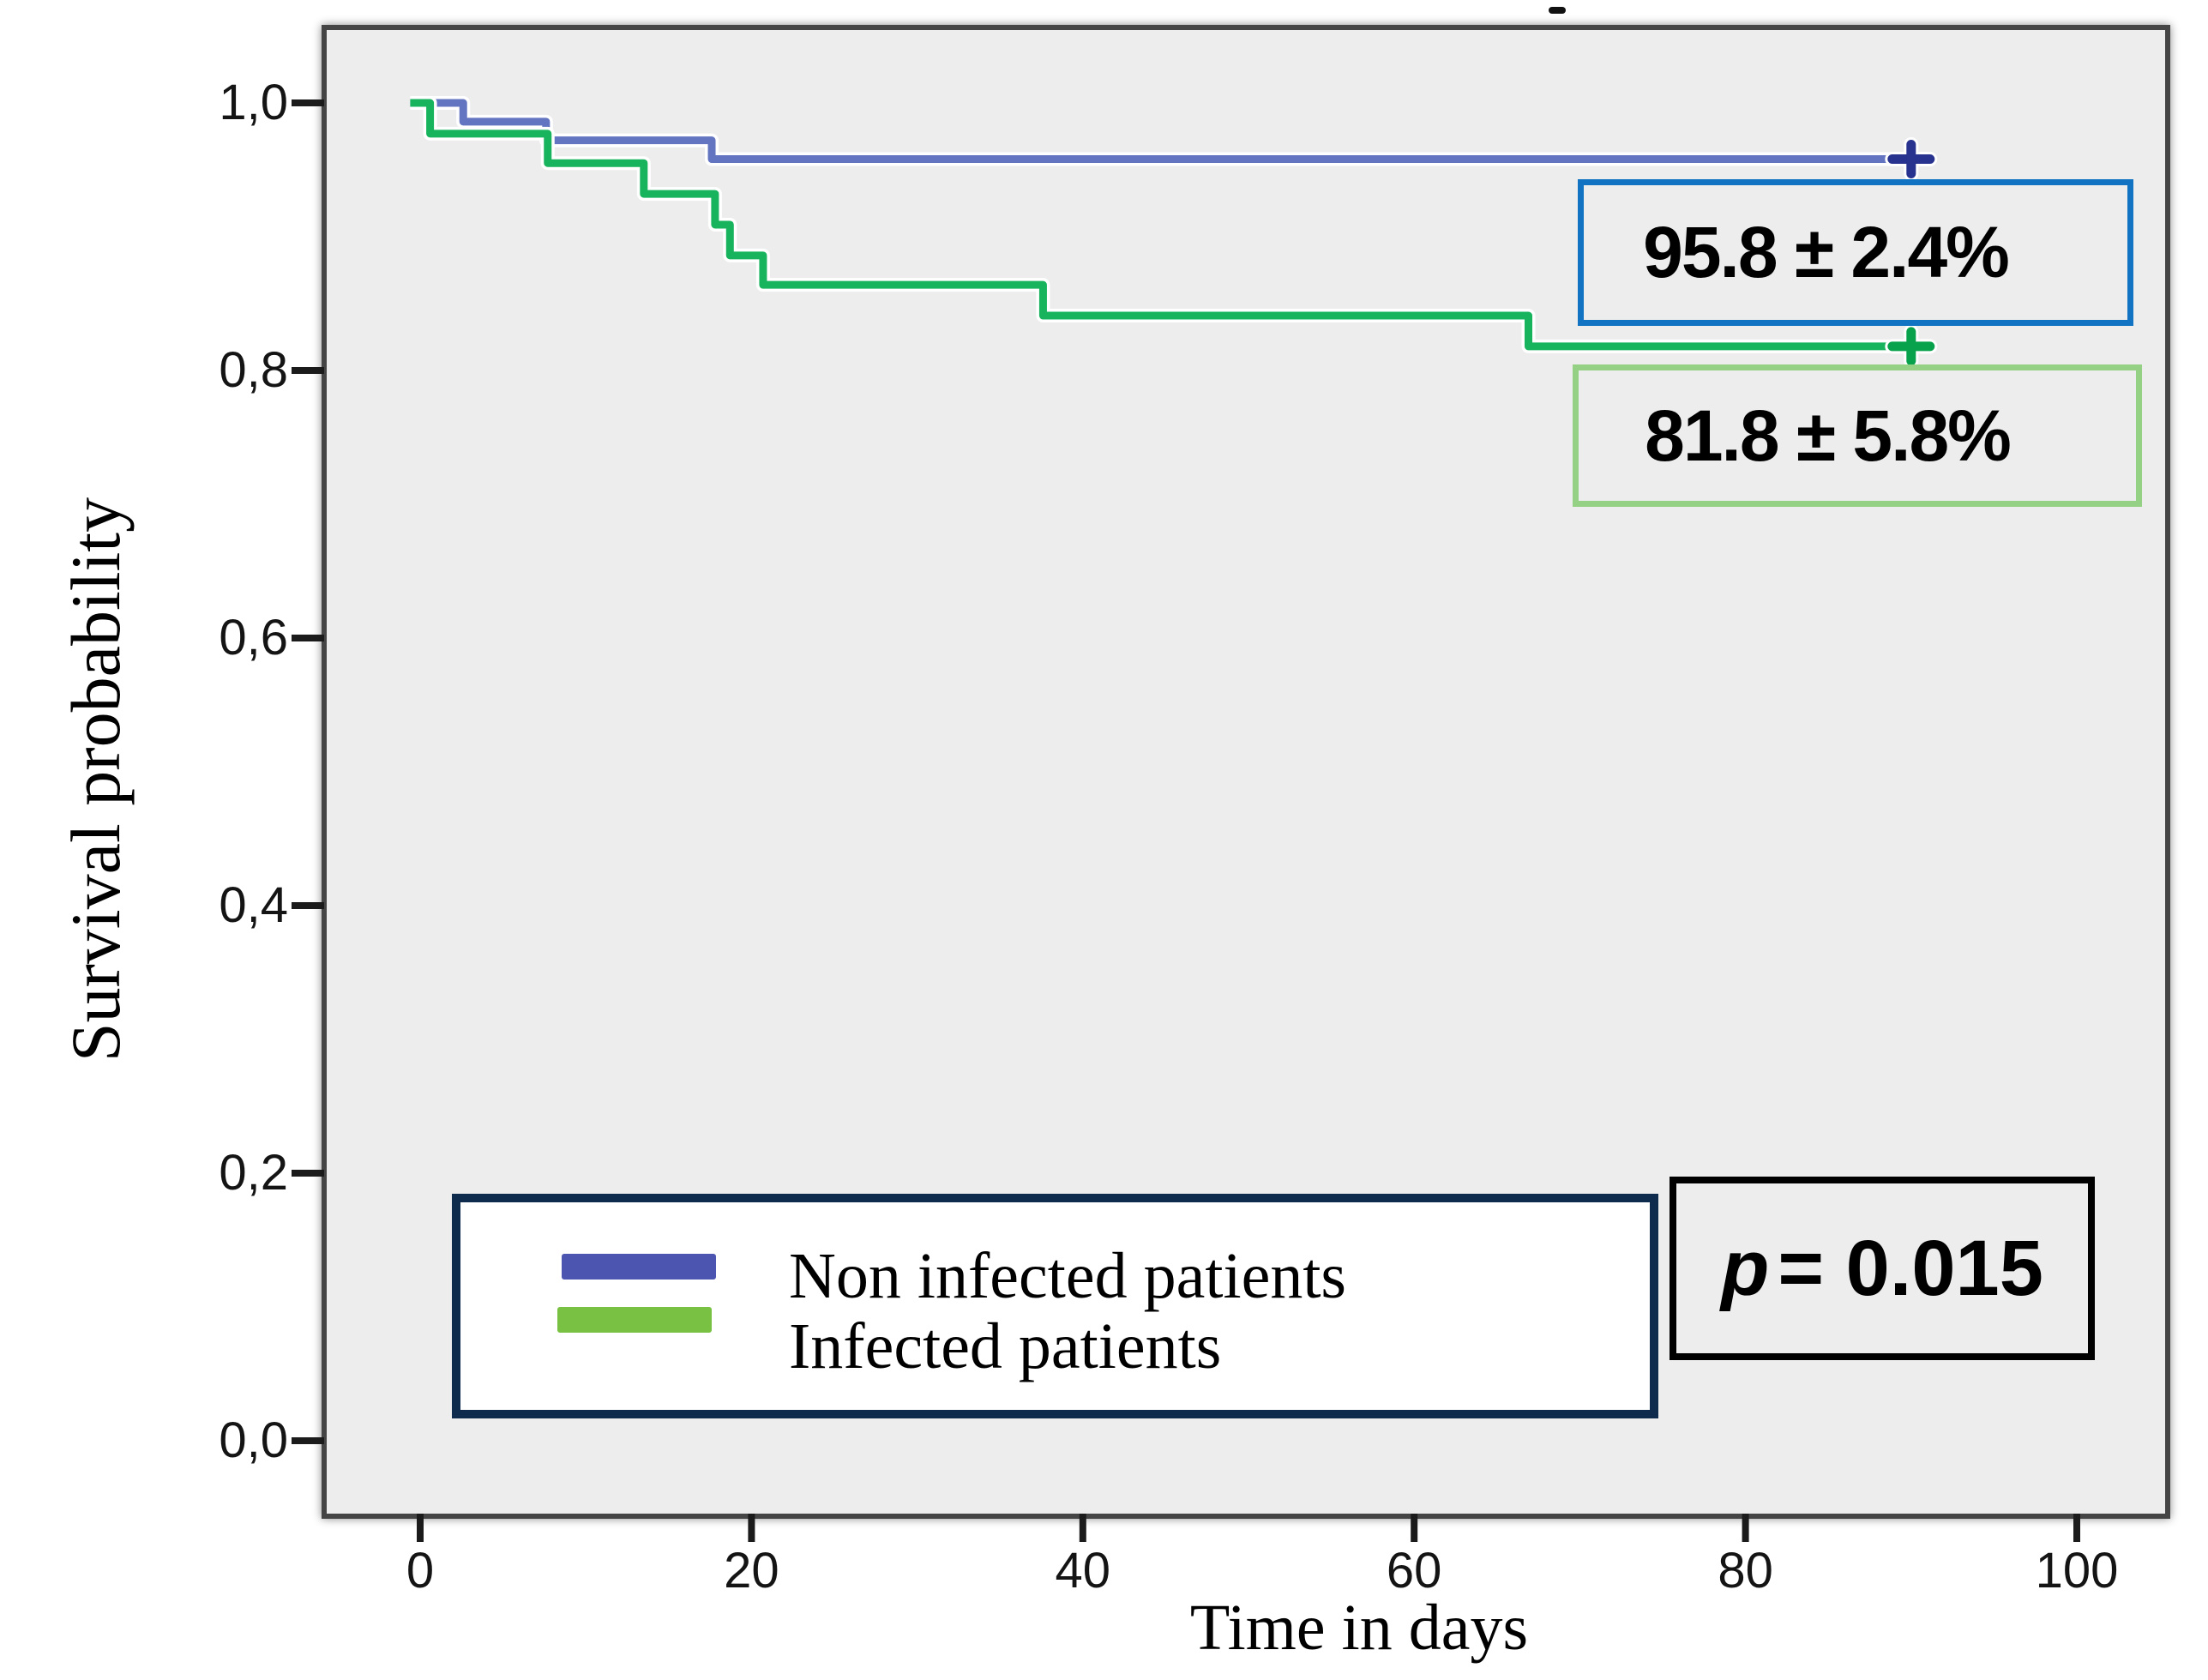  What do you see at coordinates (96, 780) in the screenshot?
I see `y-axis-title: Survival probability` at bounding box center [96, 780].